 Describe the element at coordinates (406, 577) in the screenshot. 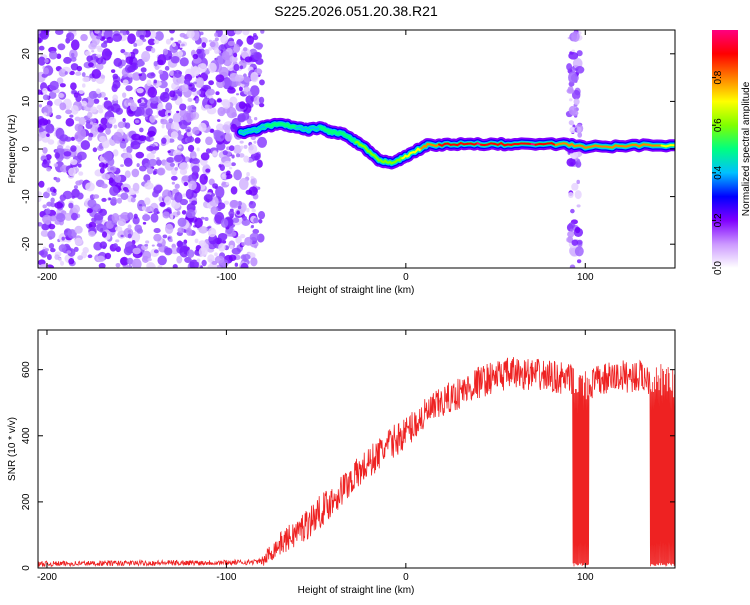

I see `x-tick-label: 0` at that location.